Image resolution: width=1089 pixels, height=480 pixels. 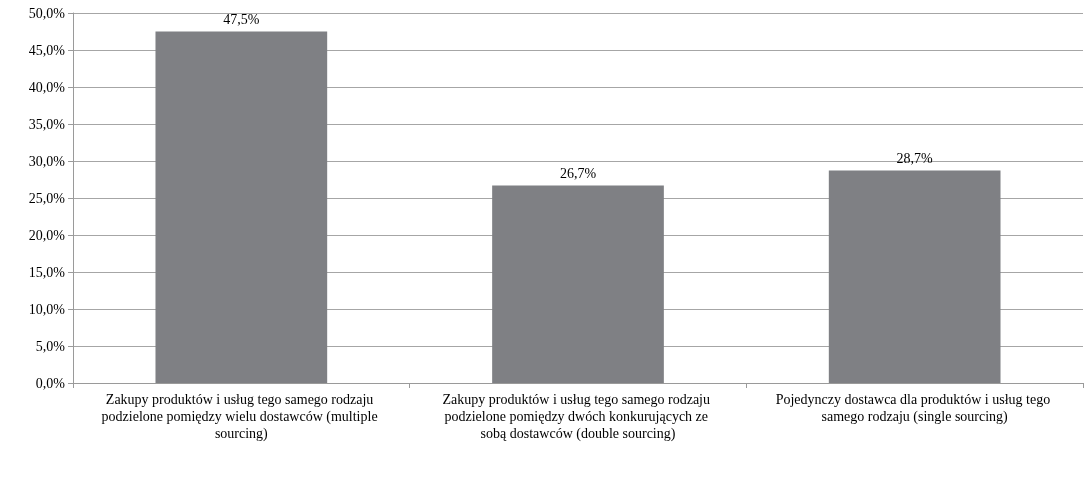 I want to click on data-label: 26,7%, so click(x=578, y=173).